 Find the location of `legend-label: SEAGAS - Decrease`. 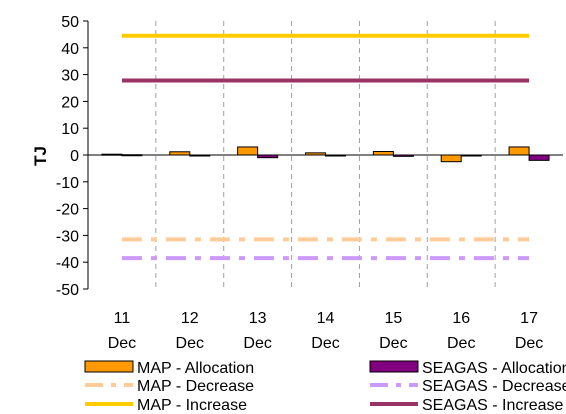

legend-label: SEAGAS - Decrease is located at coordinates (494, 386).